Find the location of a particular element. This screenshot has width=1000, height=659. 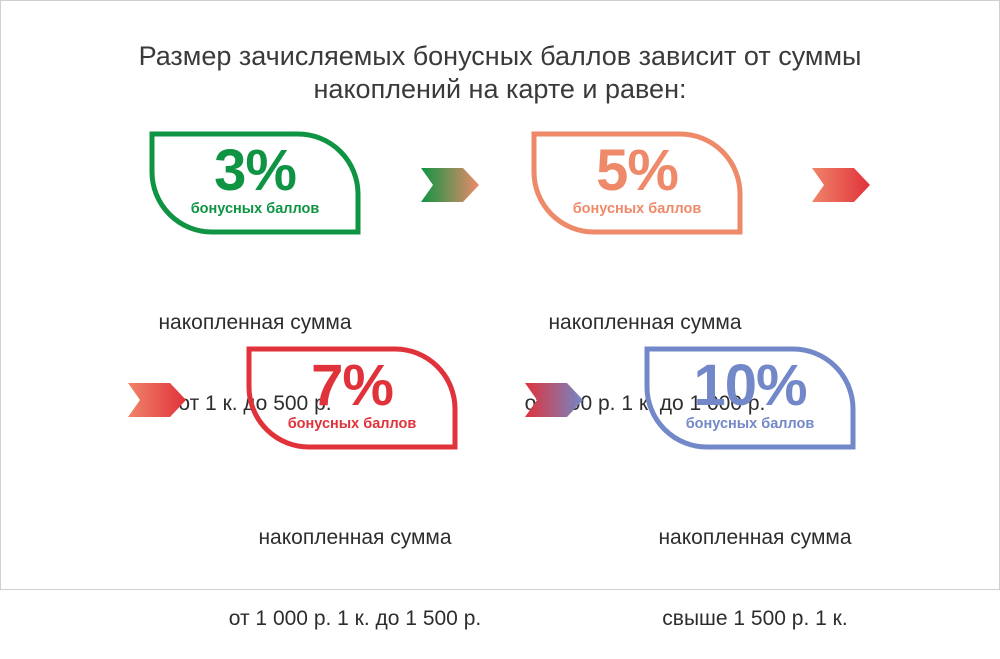

tier-badge-5-percent: 5% бонусных баллов is located at coordinates (637, 183).